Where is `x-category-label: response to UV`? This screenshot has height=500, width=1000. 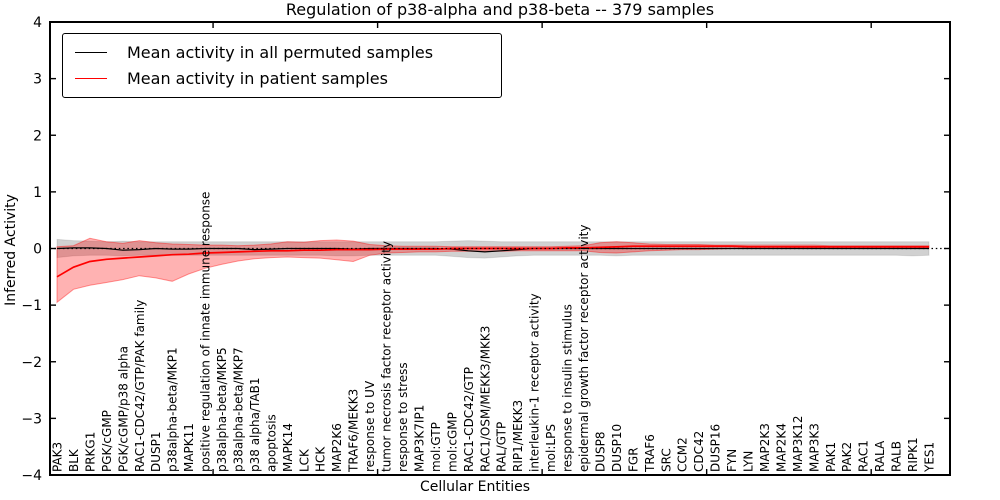
x-category-label: response to UV is located at coordinates (370, 426).